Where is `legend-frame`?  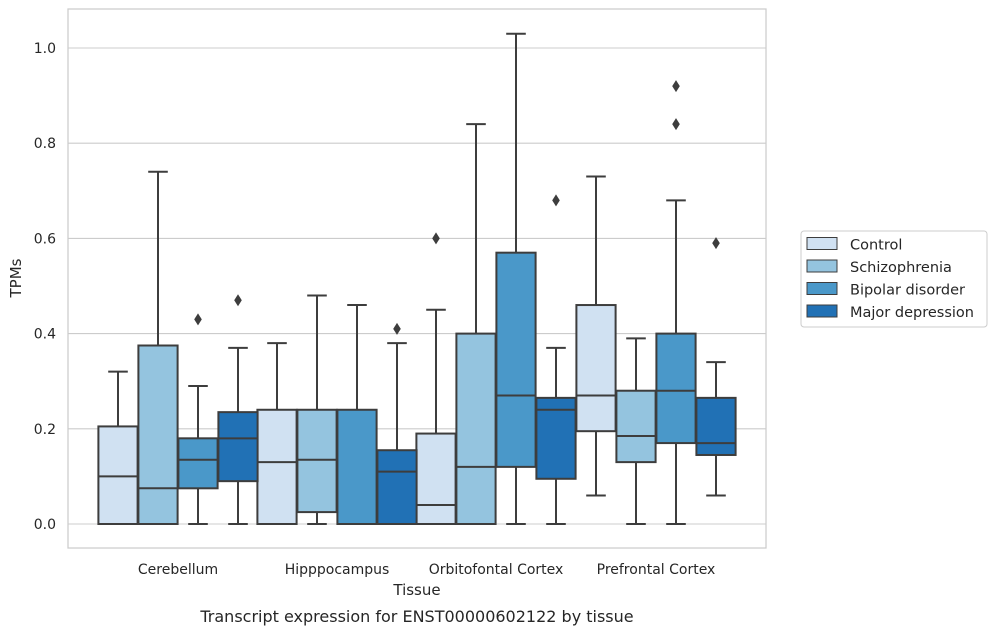
legend-frame is located at coordinates (894, 279).